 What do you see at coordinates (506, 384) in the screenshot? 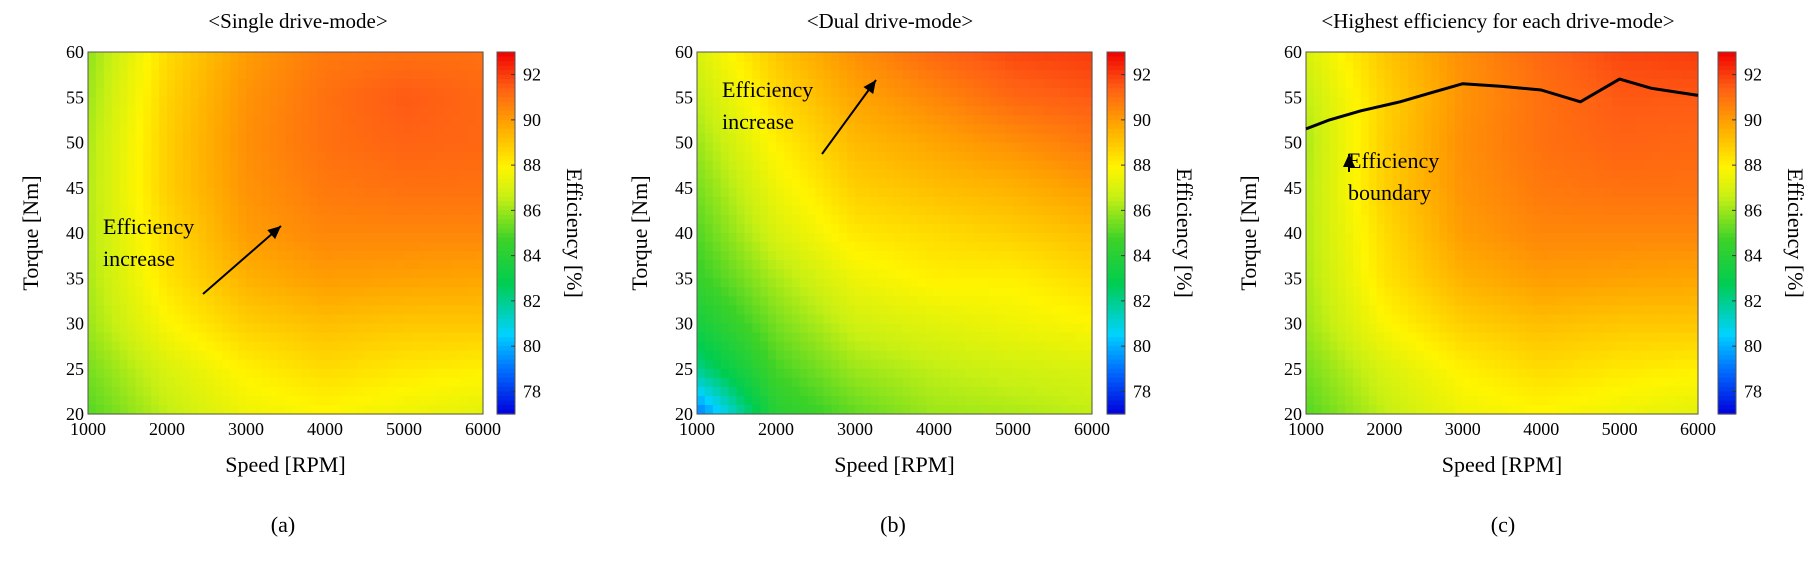
I see `colorbar-swatch` at bounding box center [506, 384].